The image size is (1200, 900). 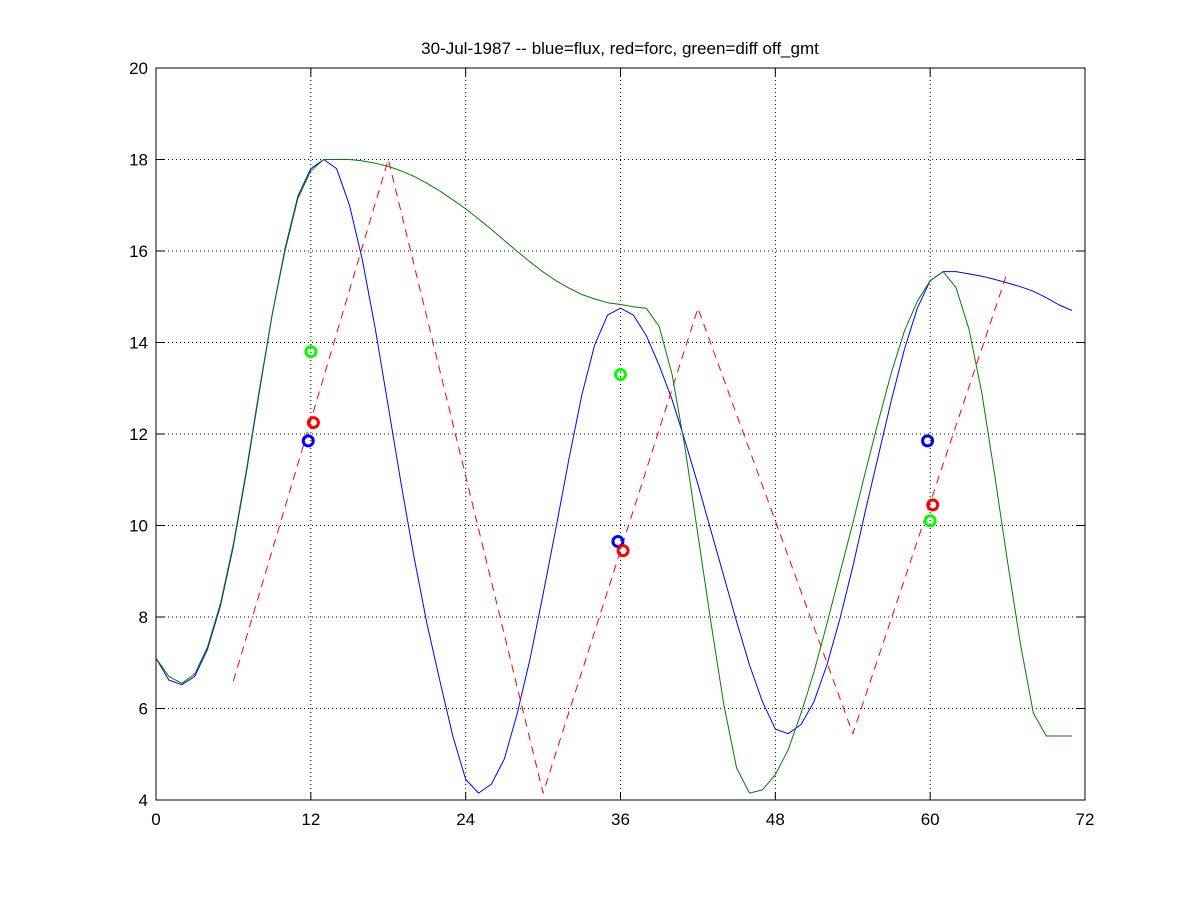 What do you see at coordinates (143, 800) in the screenshot?
I see `y-tick-label: 4` at bounding box center [143, 800].